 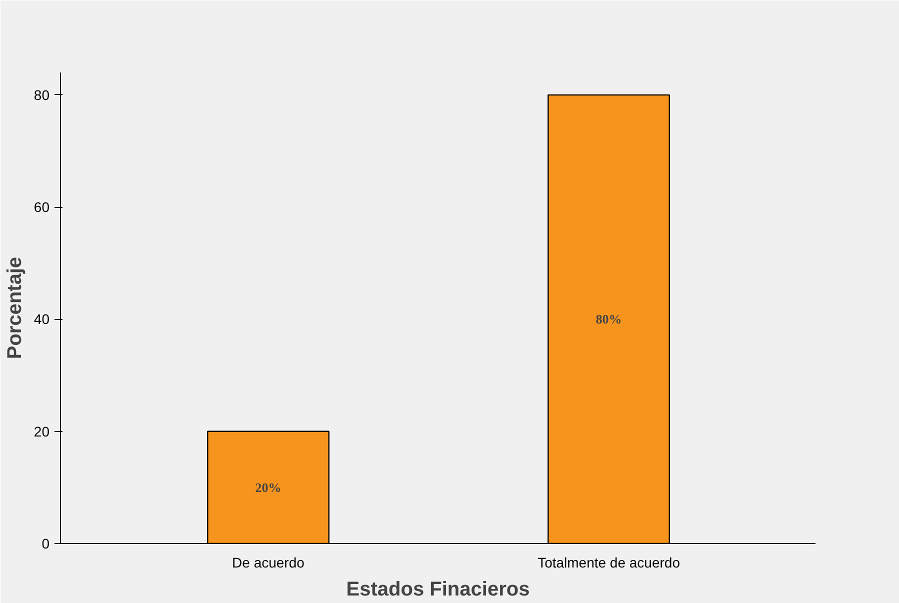 What do you see at coordinates (15, 308) in the screenshot?
I see `y-axis-title: Porcentaje` at bounding box center [15, 308].